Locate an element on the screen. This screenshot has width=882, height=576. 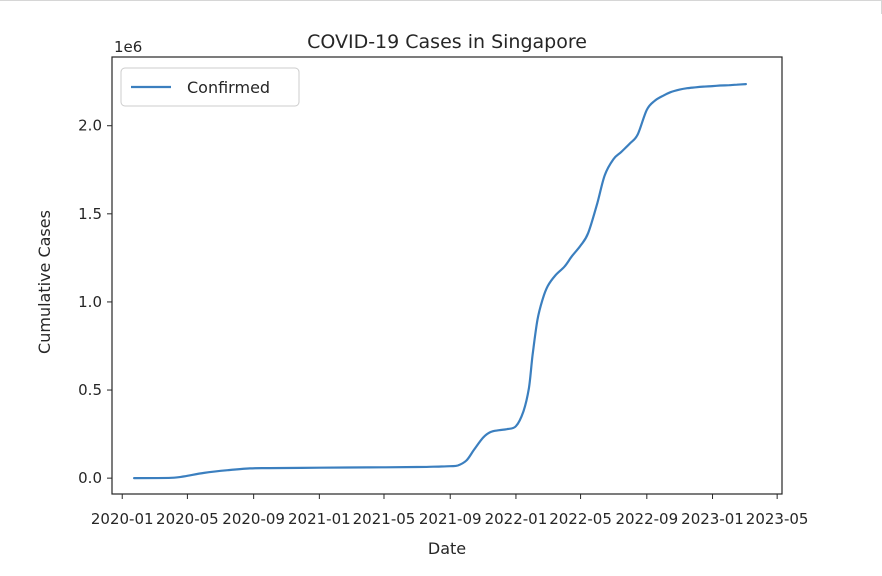
legend-box is located at coordinates (210, 87).